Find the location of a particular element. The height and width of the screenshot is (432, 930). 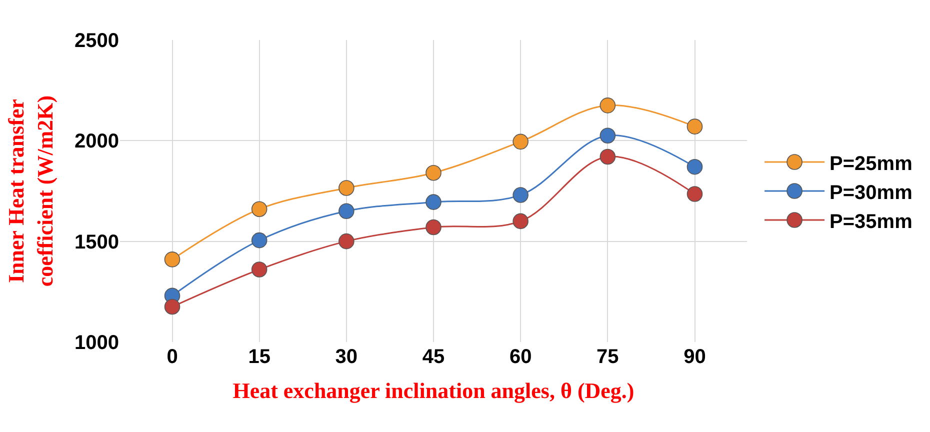

y-axis-title: Inner Heat transfer coefficient (W/m2K) is located at coordinates (31, 191).